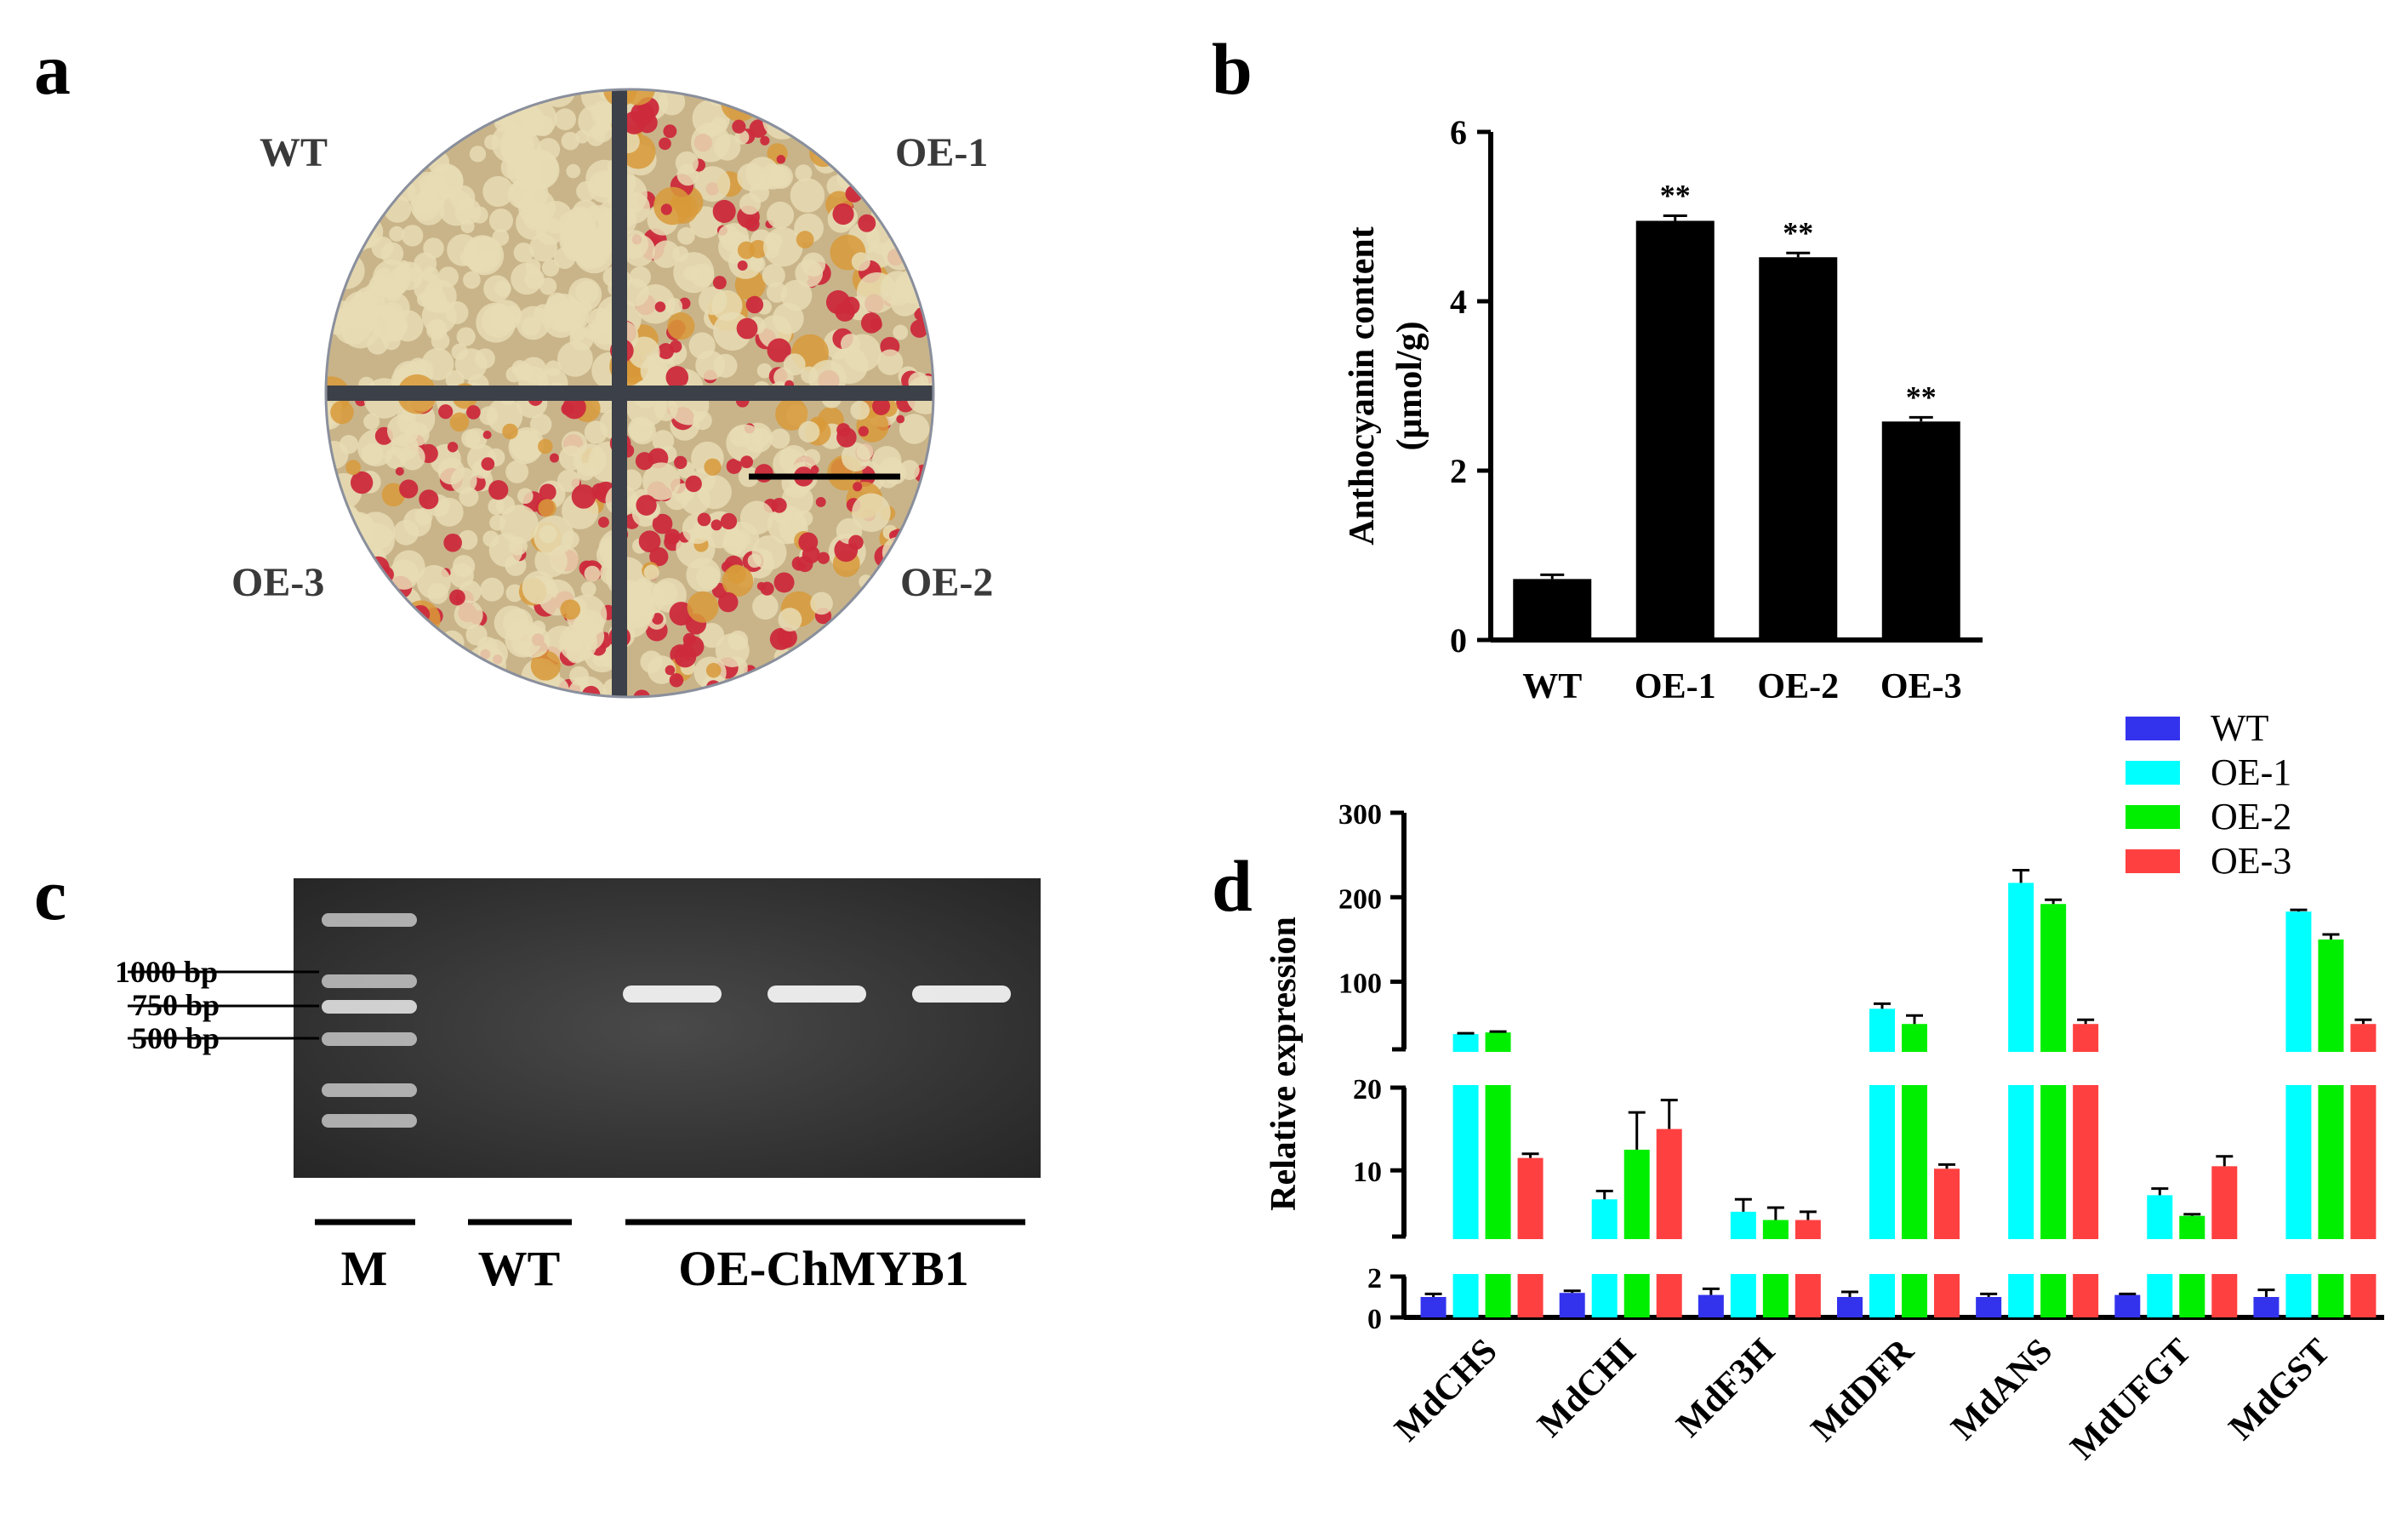  I want to click on axis-break-gap, so click(1897, 1068).